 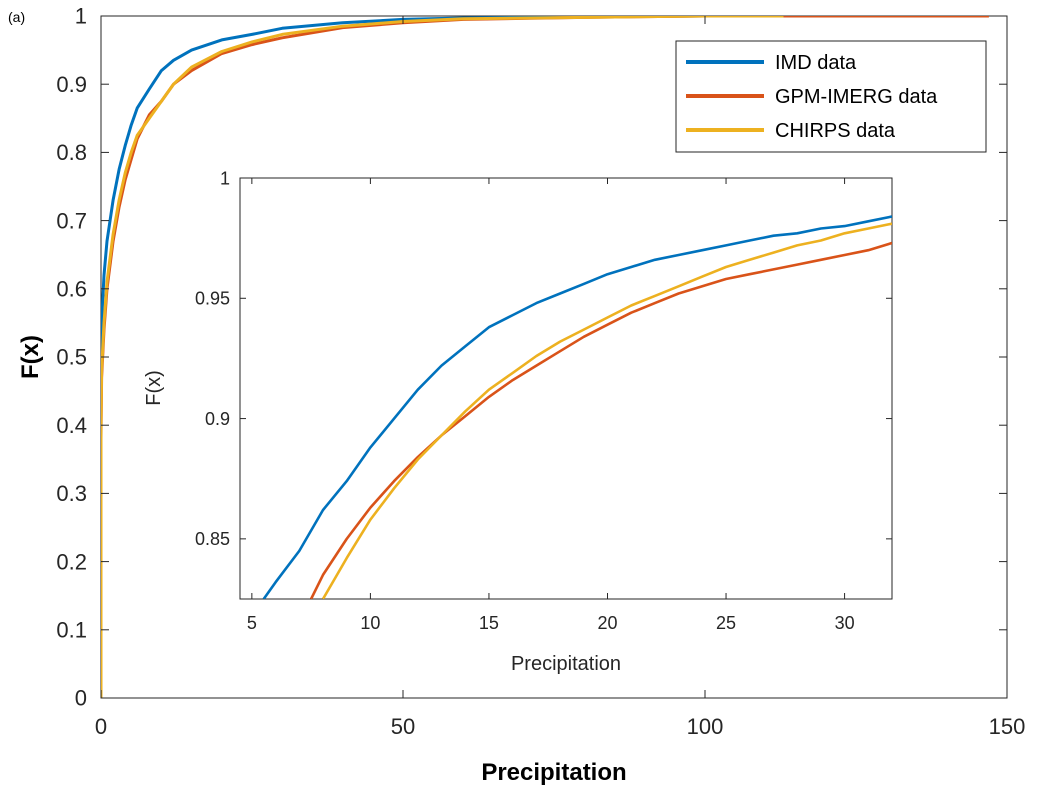 I want to click on inset-x-axis-label: Precipitation, so click(x=566, y=664).